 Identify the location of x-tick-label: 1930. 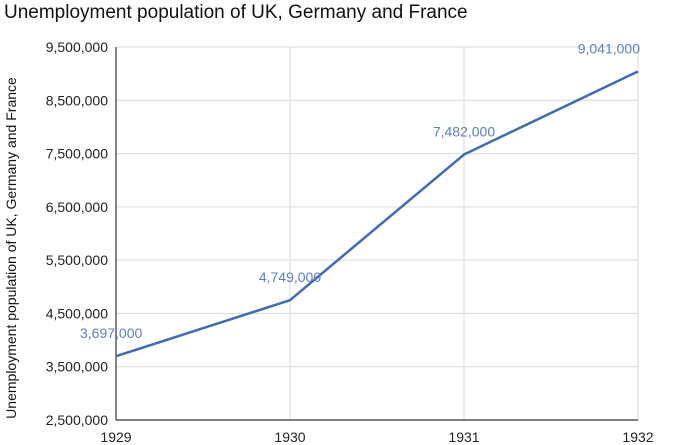
(289, 437).